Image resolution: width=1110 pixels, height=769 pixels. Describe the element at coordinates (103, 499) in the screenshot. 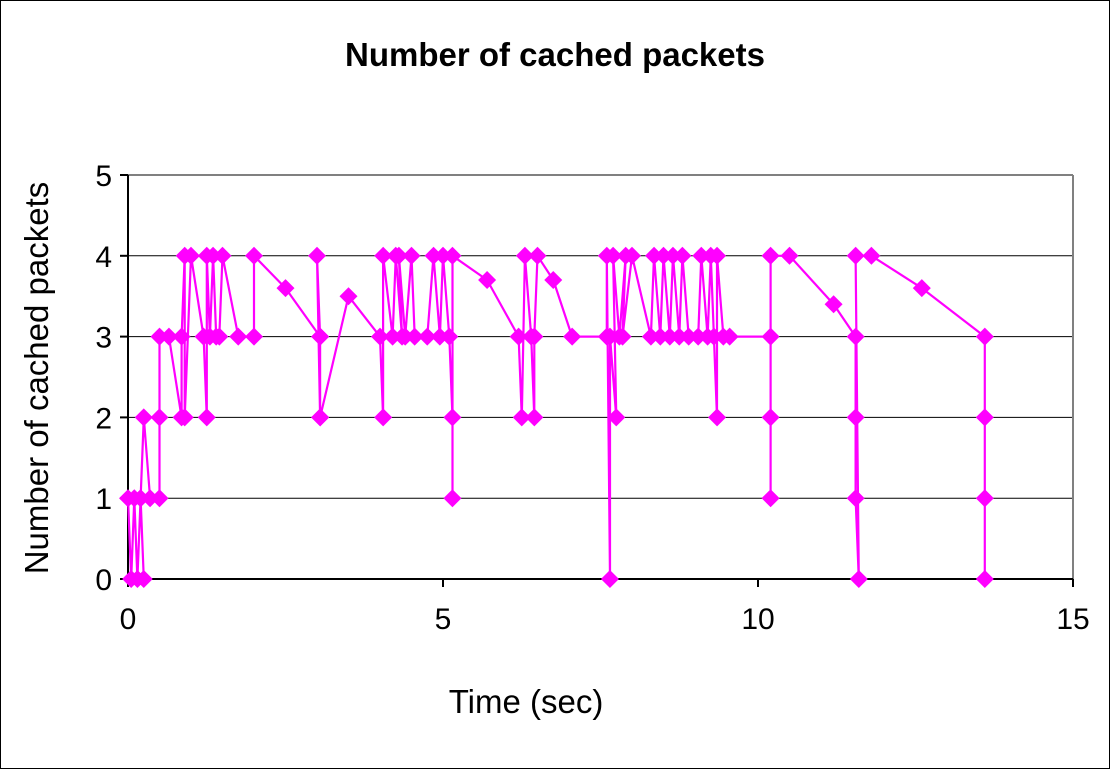

I see `y-tick-label-1: 1` at that location.